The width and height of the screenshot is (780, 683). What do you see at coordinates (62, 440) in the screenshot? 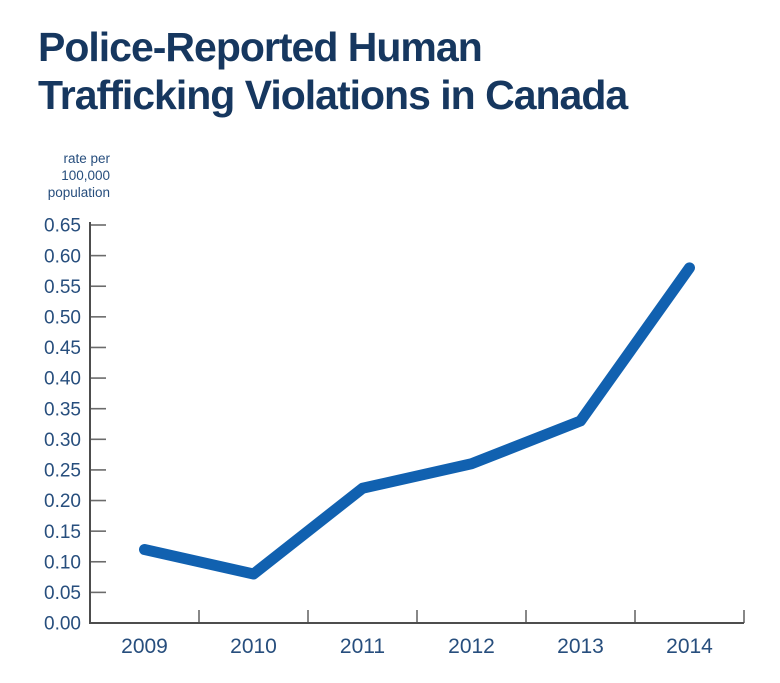
I see `y-tick-label: 0.30` at bounding box center [62, 440].